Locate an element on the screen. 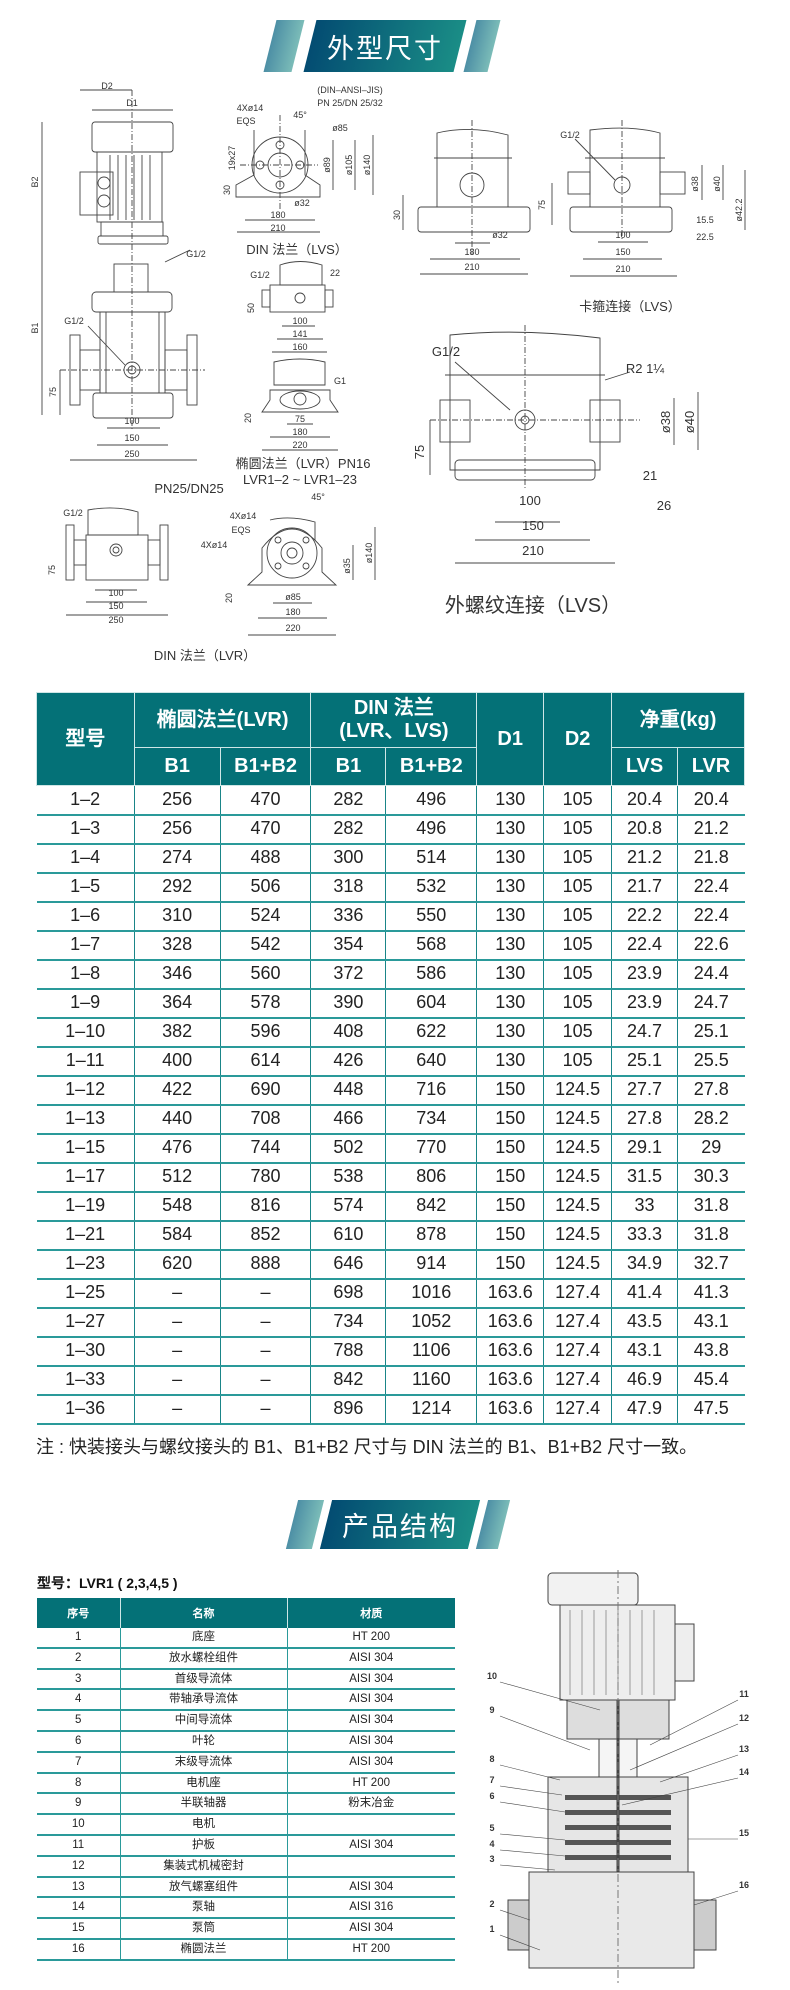 The width and height of the screenshot is (790, 1990). table-cell: 22.4 is located at coordinates (644, 945).